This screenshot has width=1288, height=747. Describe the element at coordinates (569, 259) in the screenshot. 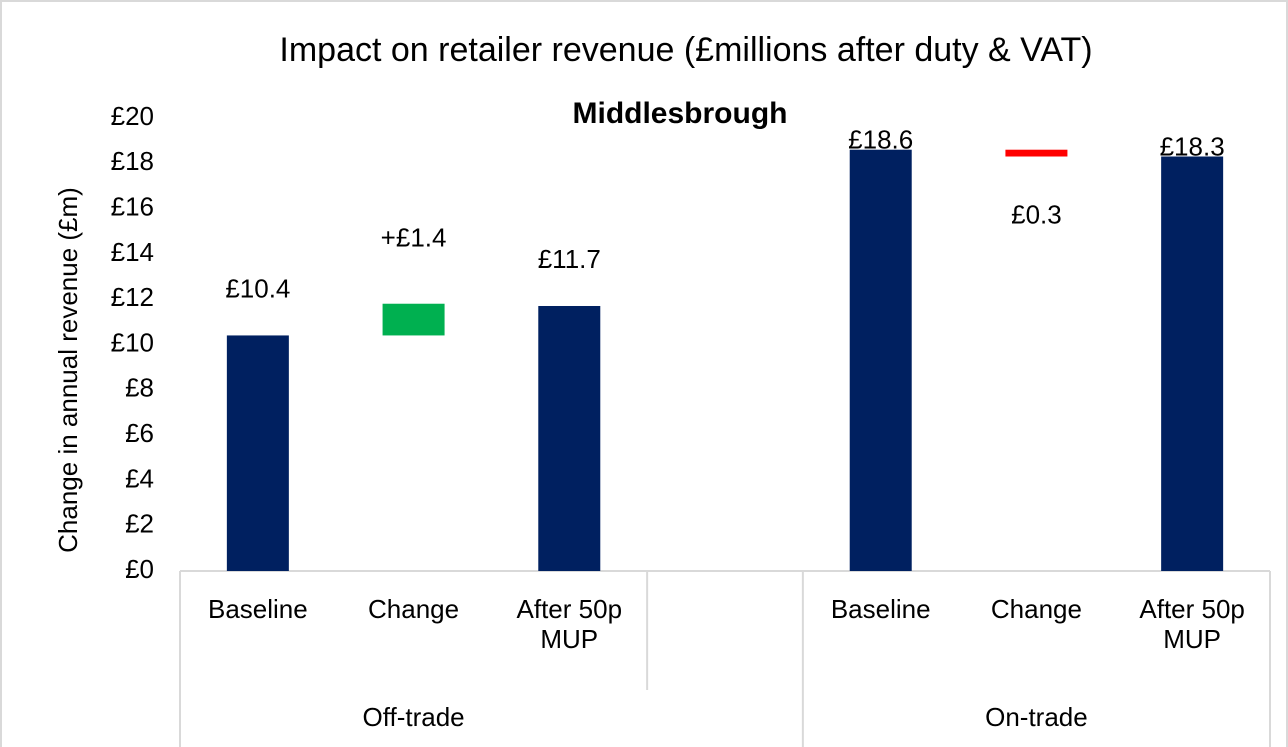

I see `data-label: £11.7` at that location.